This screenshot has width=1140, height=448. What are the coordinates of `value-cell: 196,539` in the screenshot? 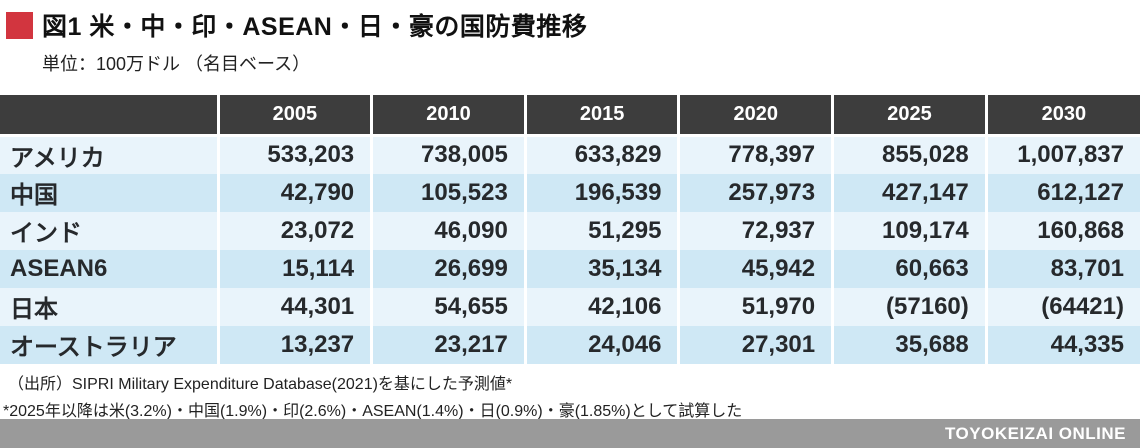 It's located at (601, 192).